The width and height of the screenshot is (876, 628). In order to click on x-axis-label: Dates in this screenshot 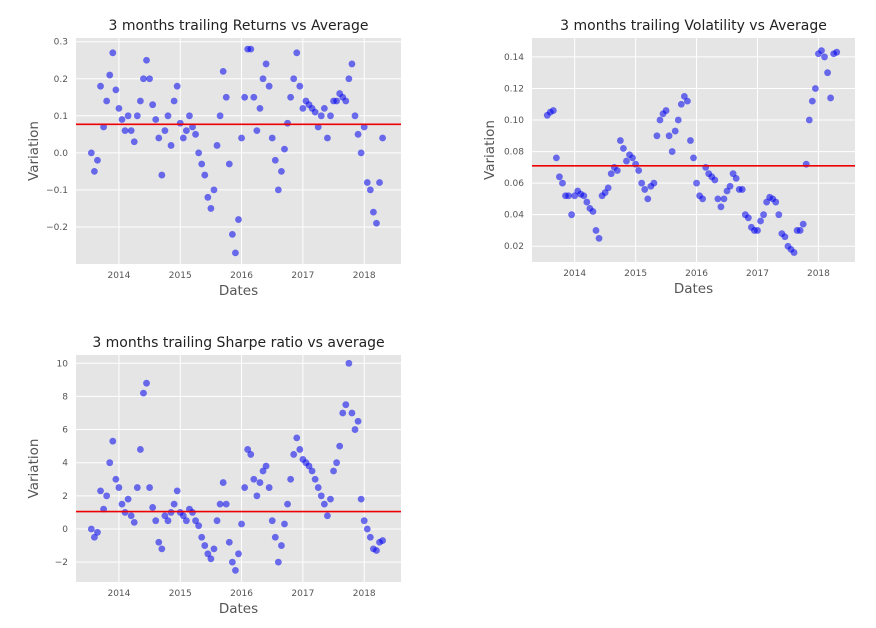, I will do `click(238, 609)`.